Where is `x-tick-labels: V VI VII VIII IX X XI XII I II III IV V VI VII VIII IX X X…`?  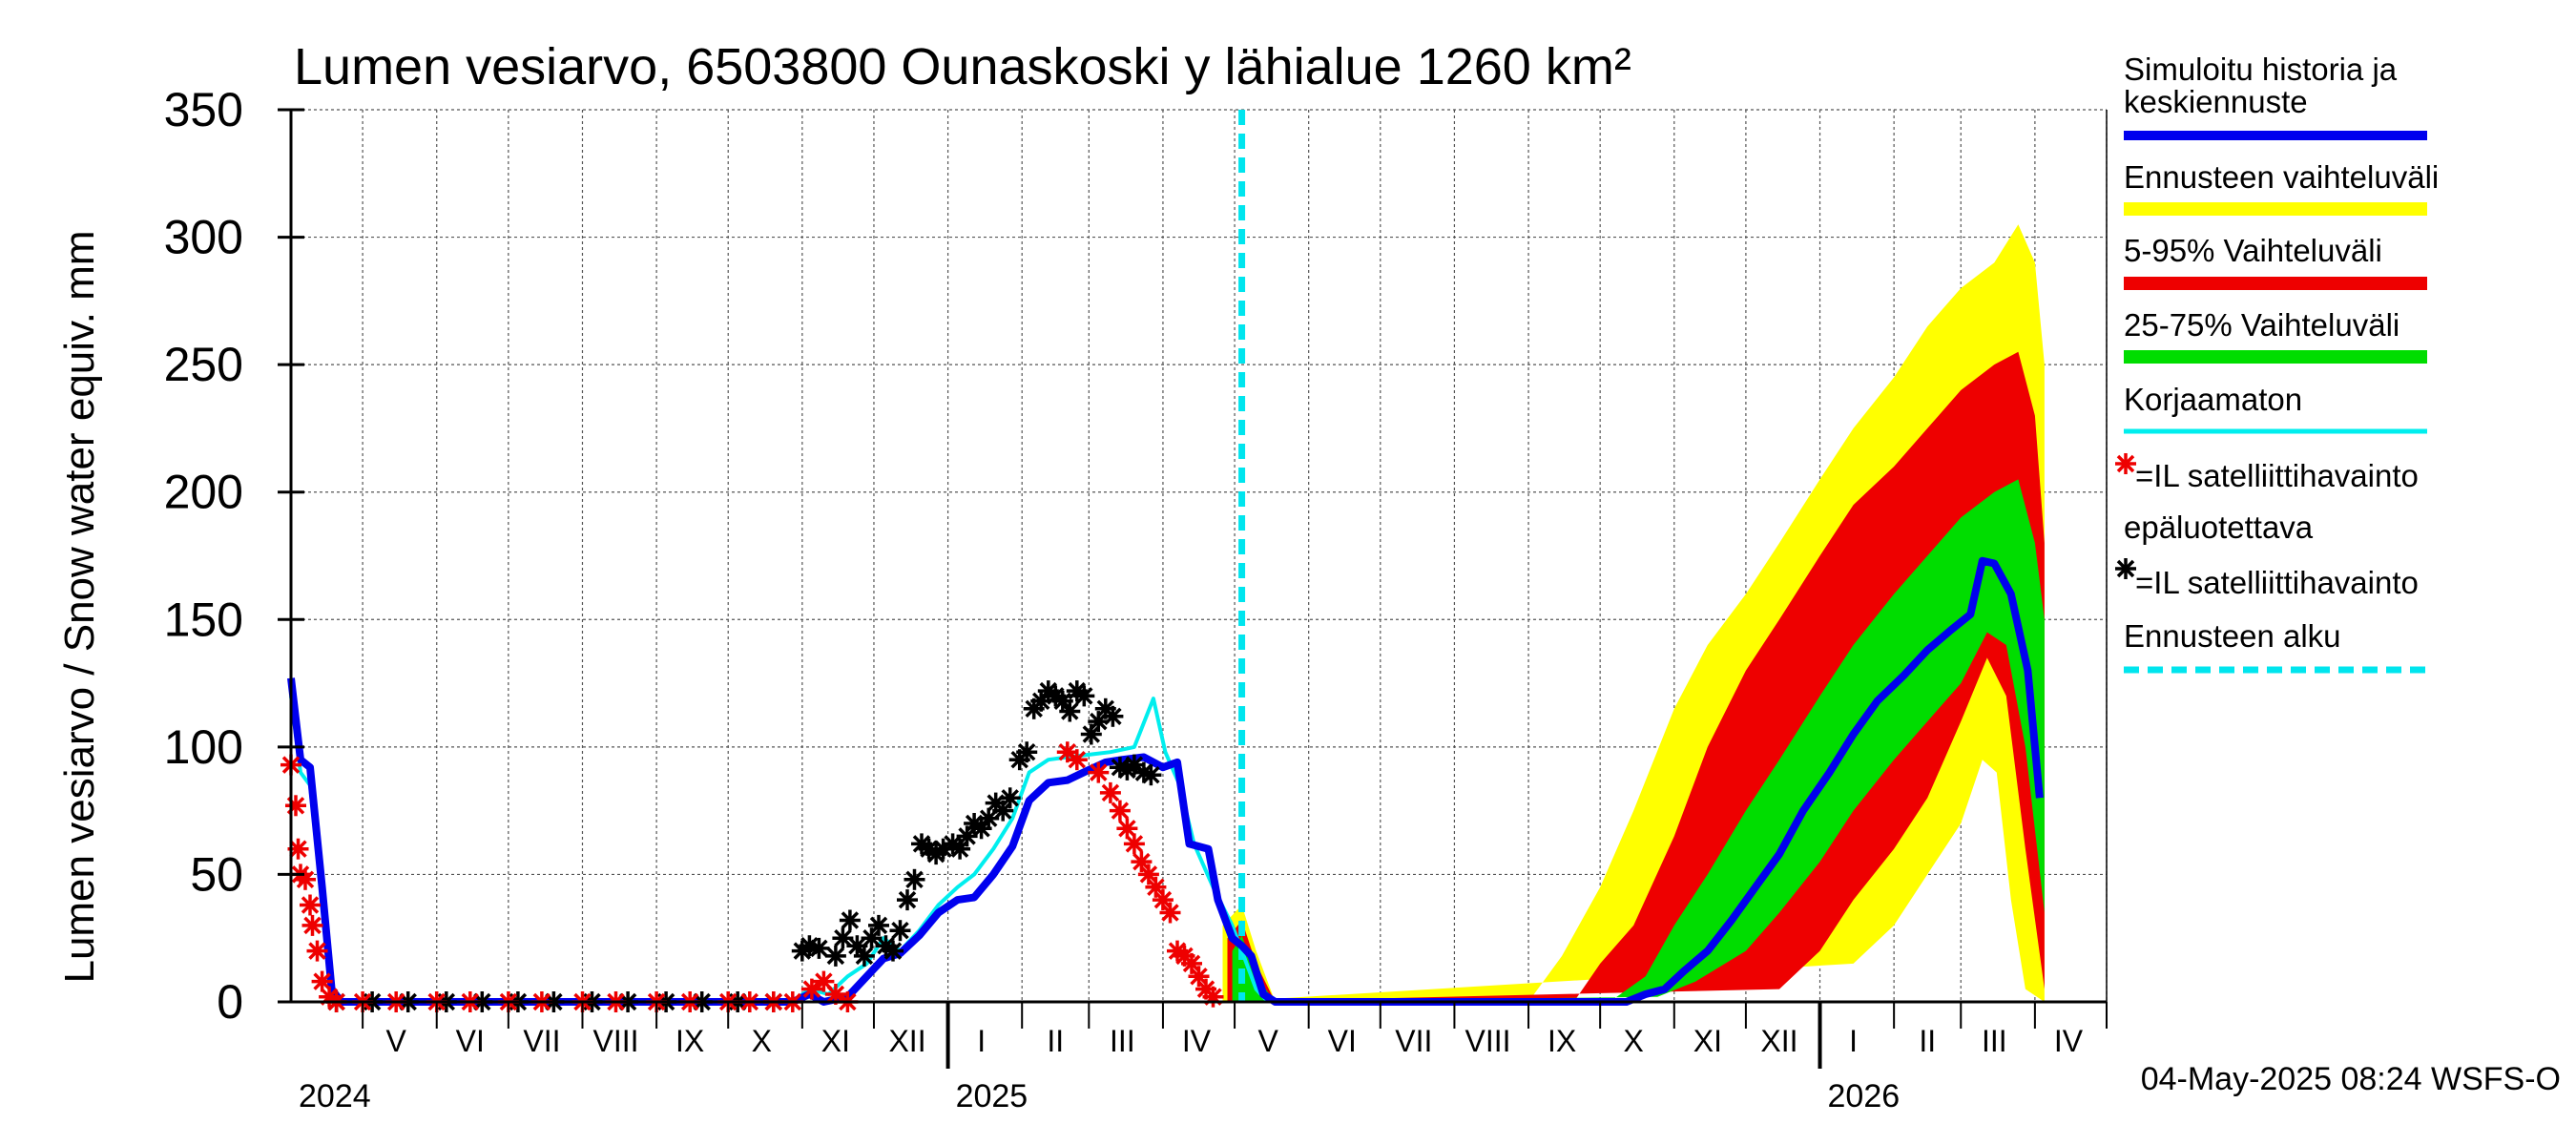 x-tick-labels: V VI VII VIII IX X XI XII I II III IV V VI VII VIII IX X X… is located at coordinates (1191, 1069).